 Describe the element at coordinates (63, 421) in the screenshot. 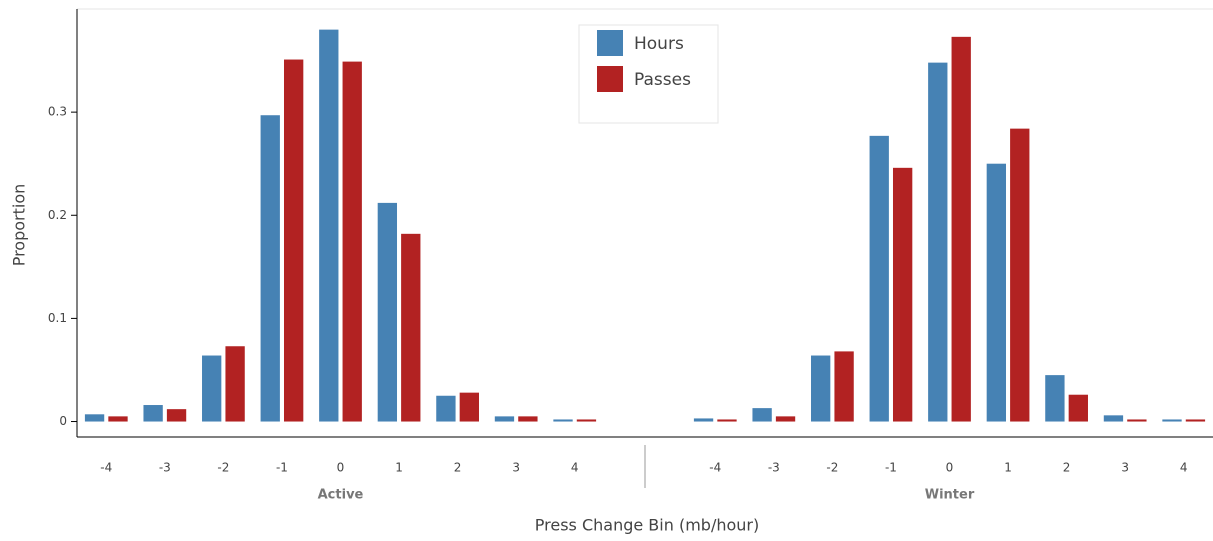

I see `y-tick-label: 0` at that location.